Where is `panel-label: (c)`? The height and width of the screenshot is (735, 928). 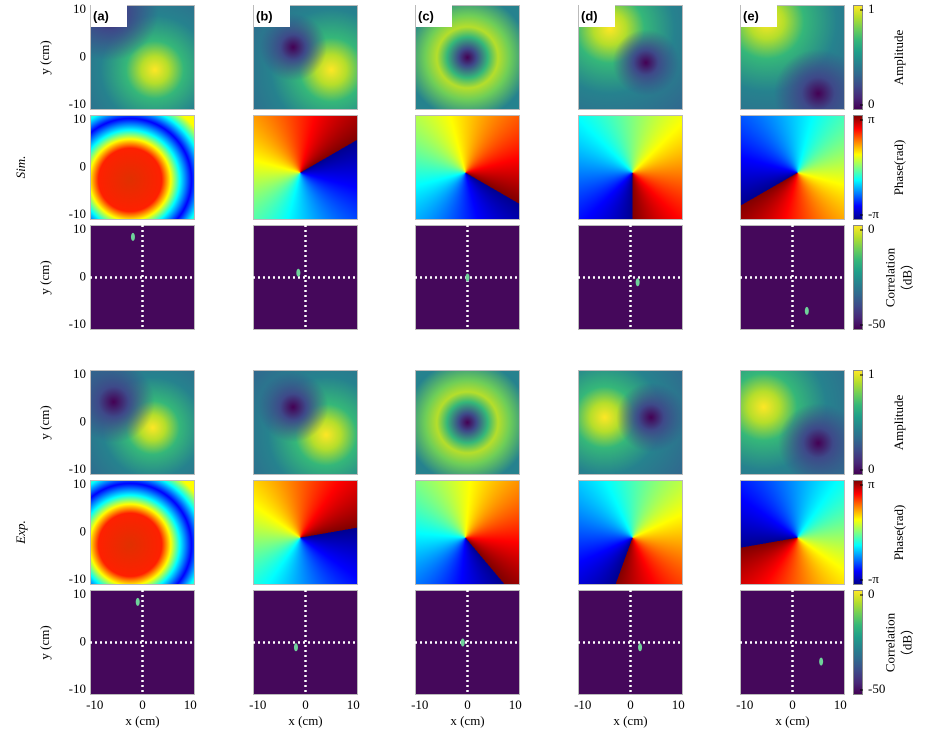
panel-label: (c) is located at coordinates (426, 15).